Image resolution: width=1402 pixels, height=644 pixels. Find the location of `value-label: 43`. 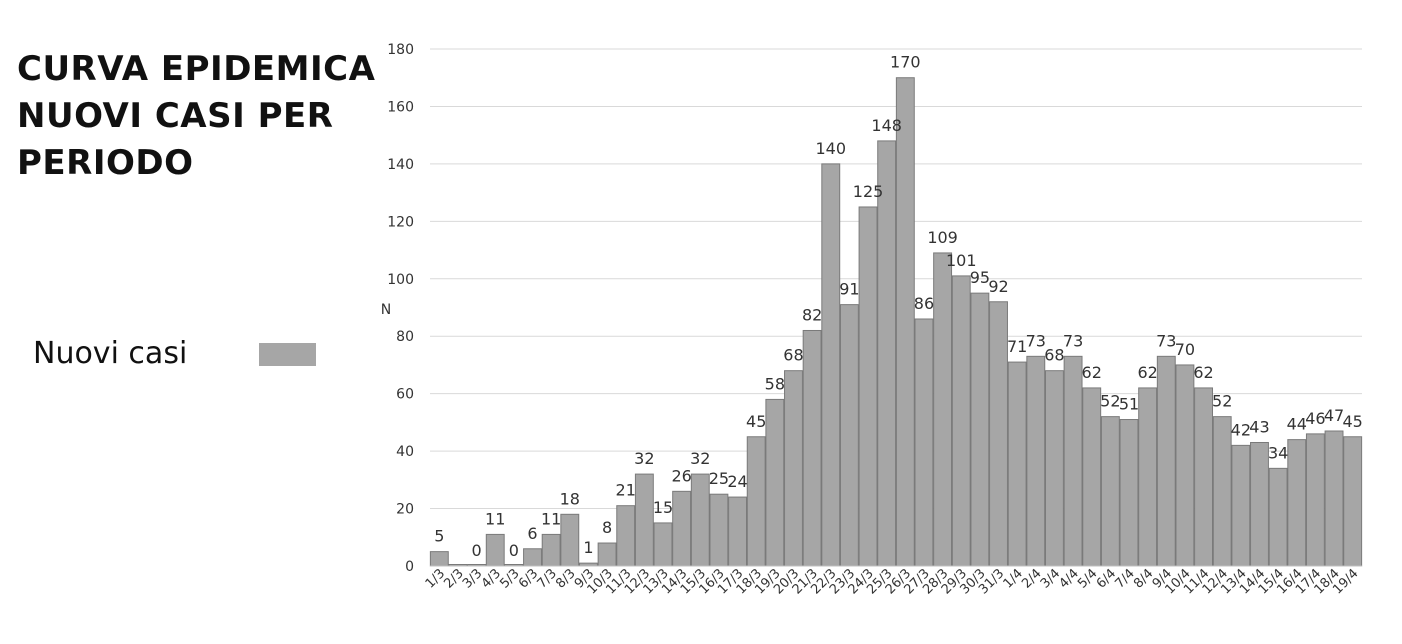

value-label: 43 is located at coordinates (1259, 426).